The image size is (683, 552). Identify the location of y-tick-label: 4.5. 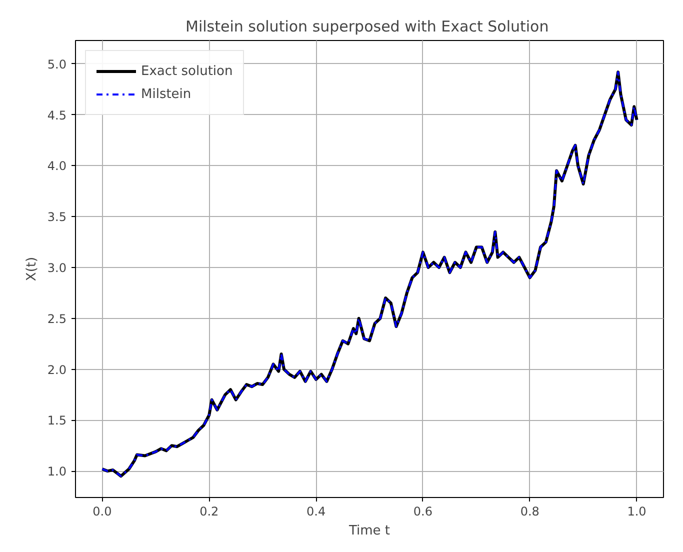
(57, 115).